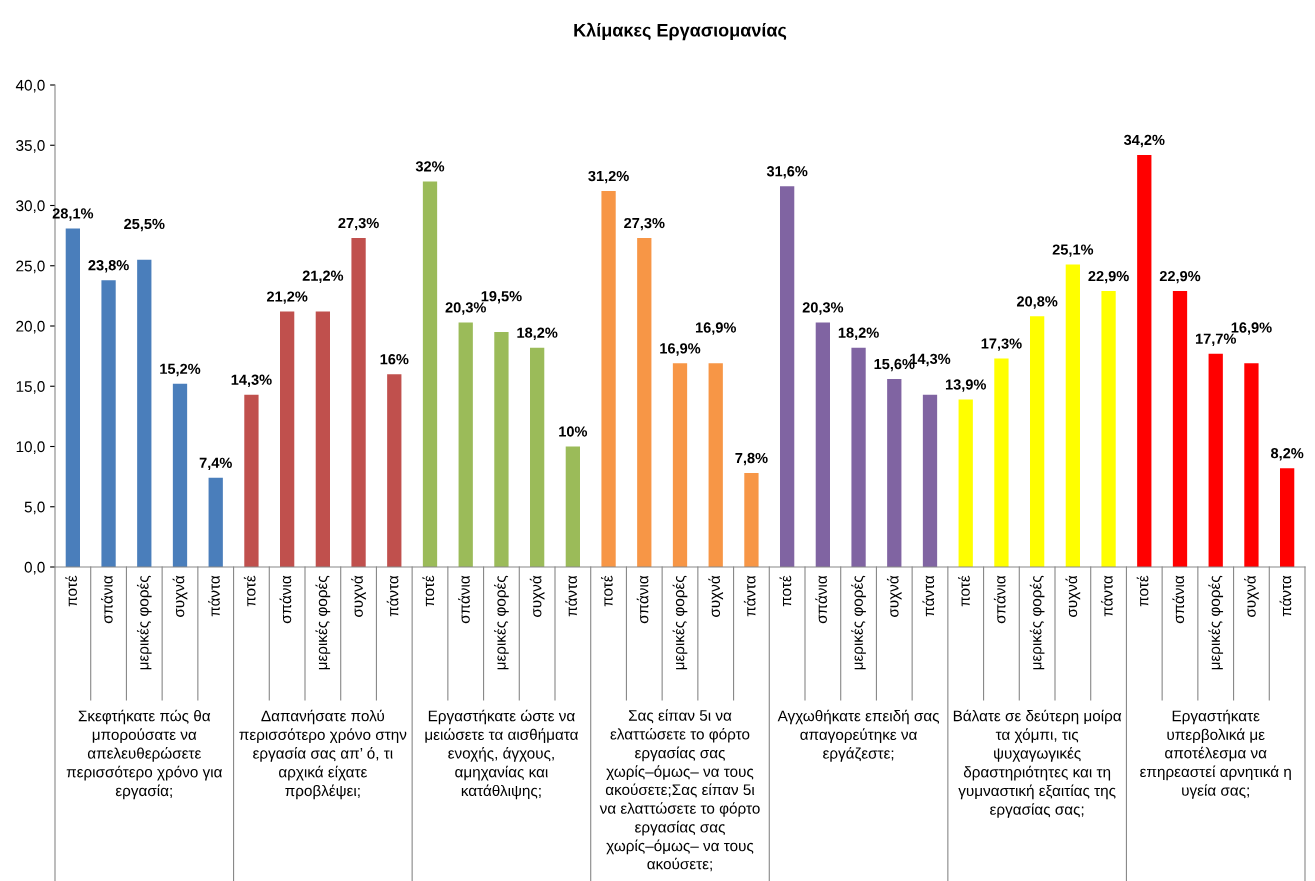 This screenshot has width=1315, height=881. I want to click on data-label: 15,2%, so click(180, 370).